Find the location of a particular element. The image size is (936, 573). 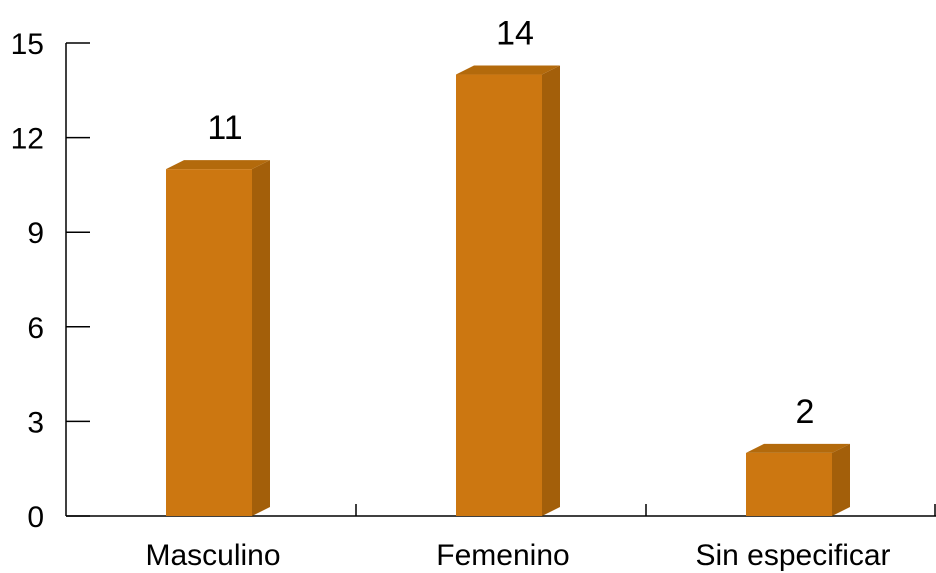

bar-sin-especificar is located at coordinates (798, 479).